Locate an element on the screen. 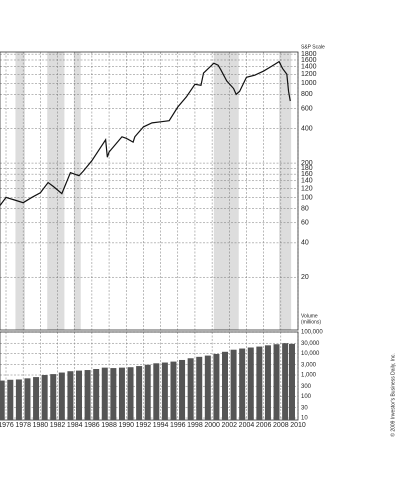 The image size is (404, 480). x-tick-label: 2006 is located at coordinates (264, 425).